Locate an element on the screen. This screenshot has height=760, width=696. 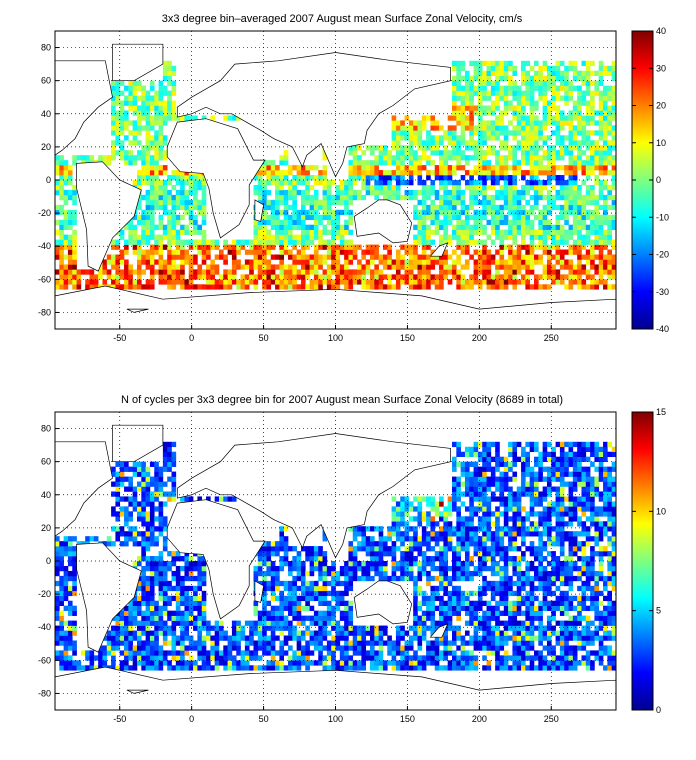
y-tick-label: 40 is located at coordinates (46, 114).